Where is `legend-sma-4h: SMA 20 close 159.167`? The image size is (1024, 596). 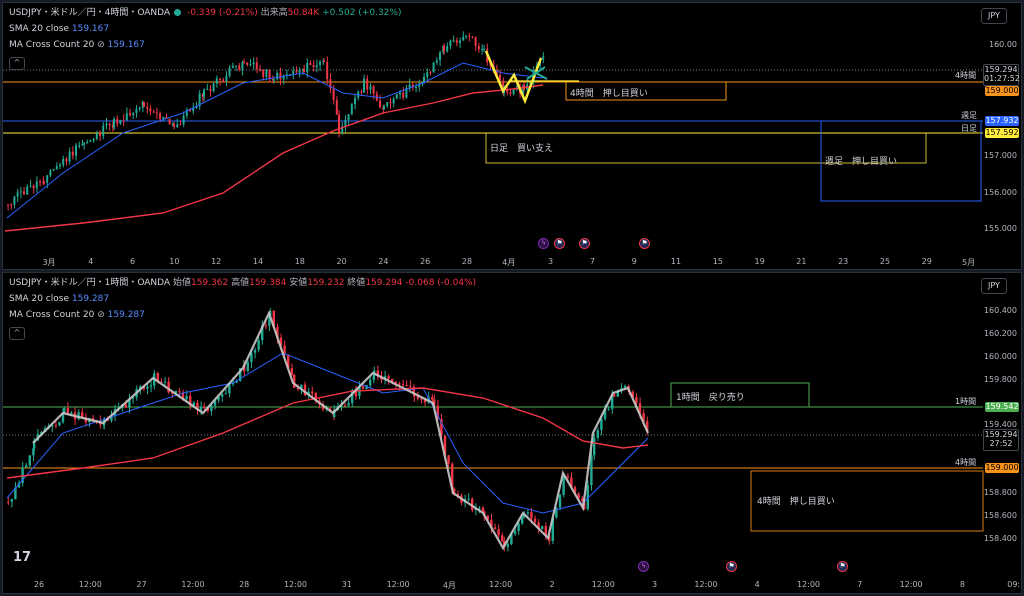 legend-sma-4h: SMA 20 close 159.167 is located at coordinates (59, 29).